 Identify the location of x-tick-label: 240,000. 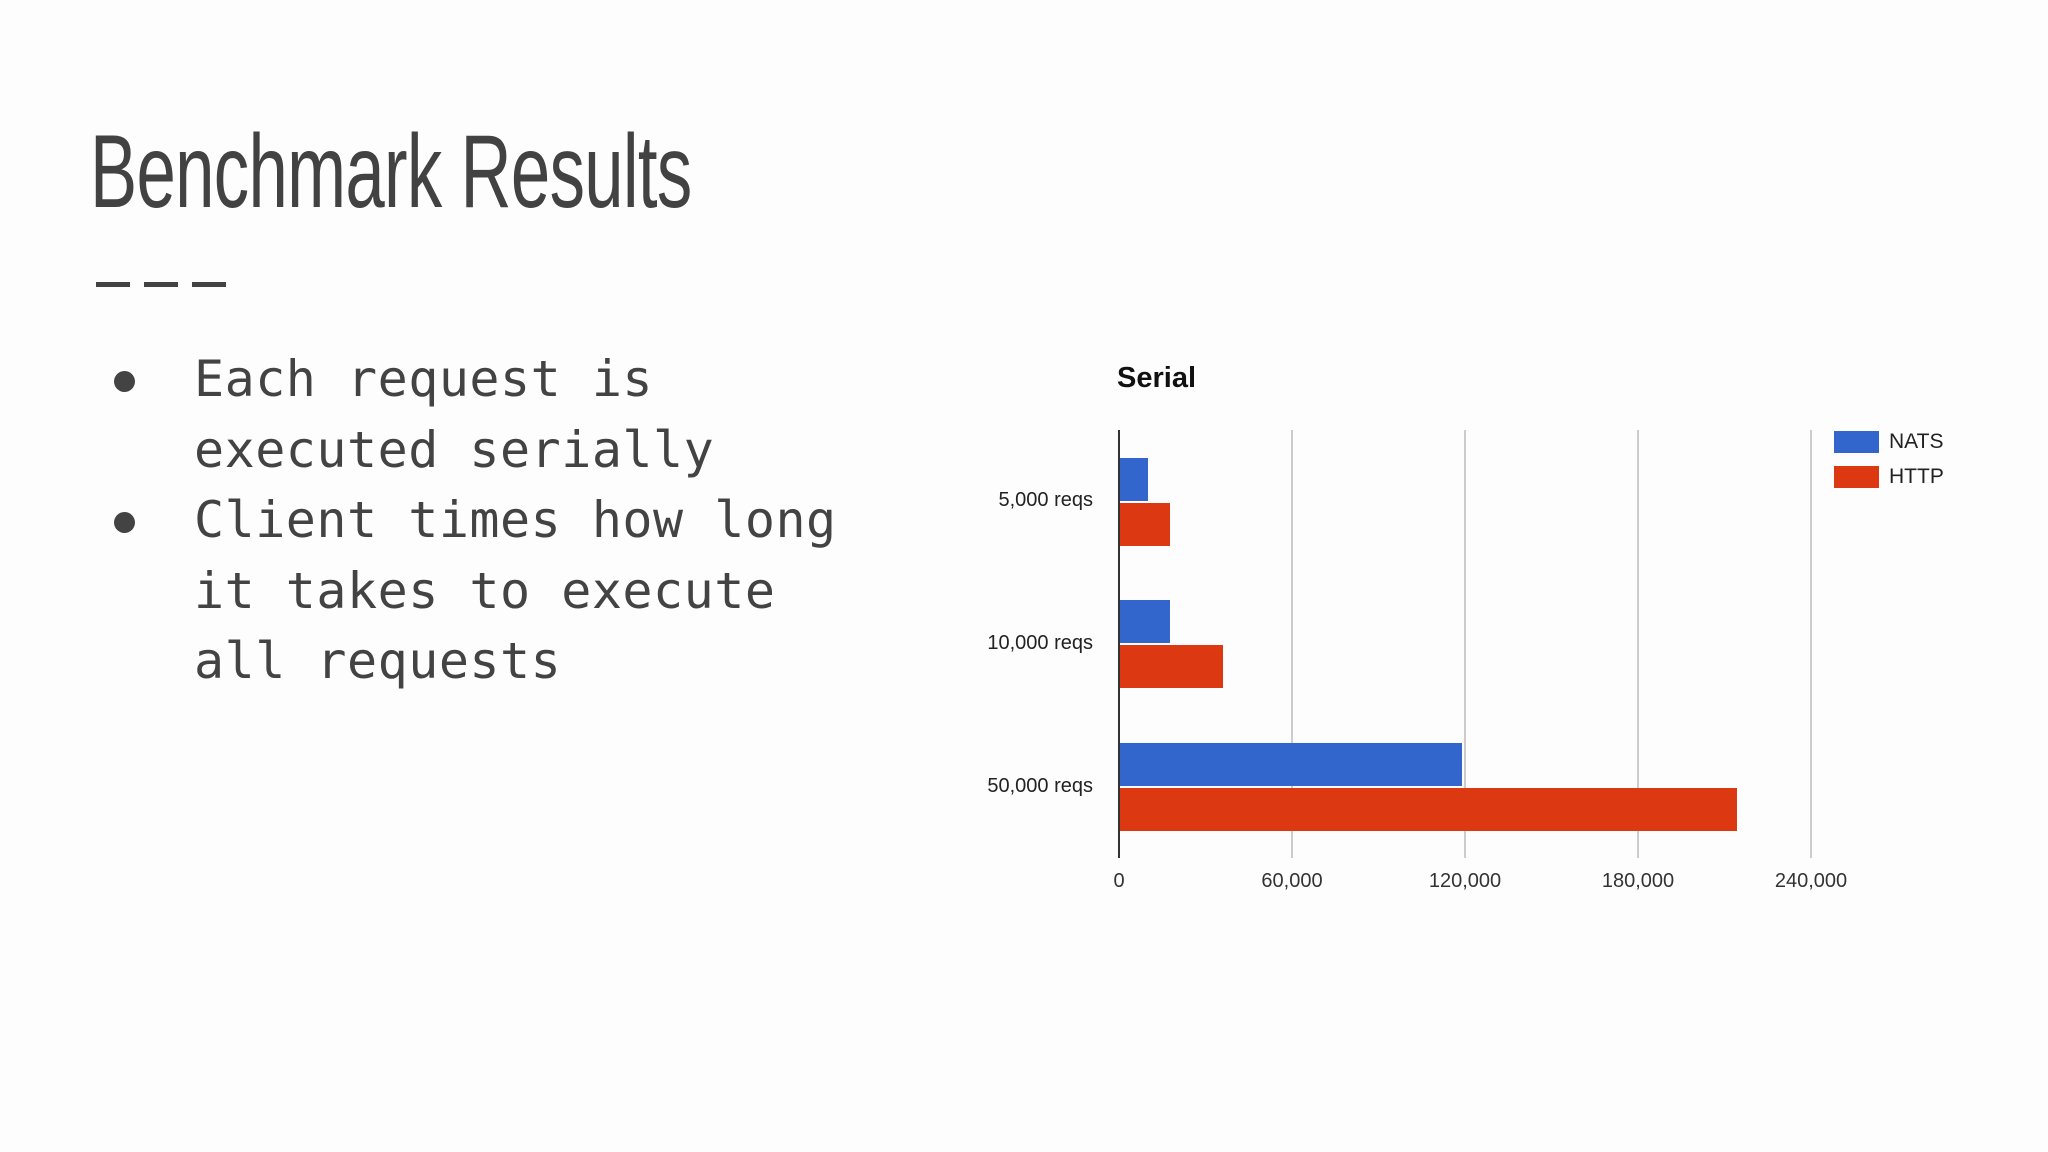
(1811, 881).